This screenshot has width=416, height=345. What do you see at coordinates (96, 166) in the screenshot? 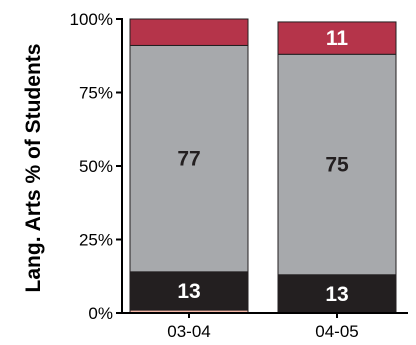
I see `y-tick-label: 50%` at bounding box center [96, 166].